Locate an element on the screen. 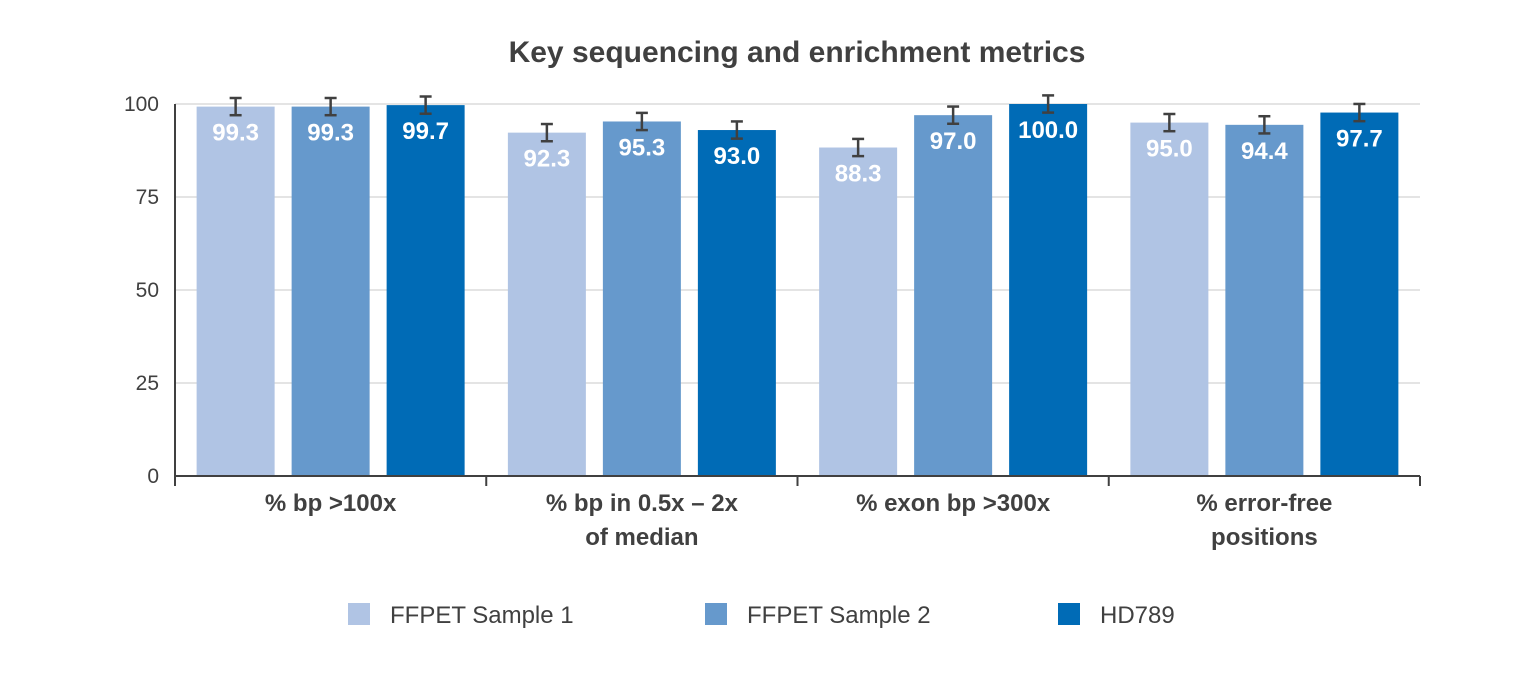  x-tick-label: of median is located at coordinates (641, 537).